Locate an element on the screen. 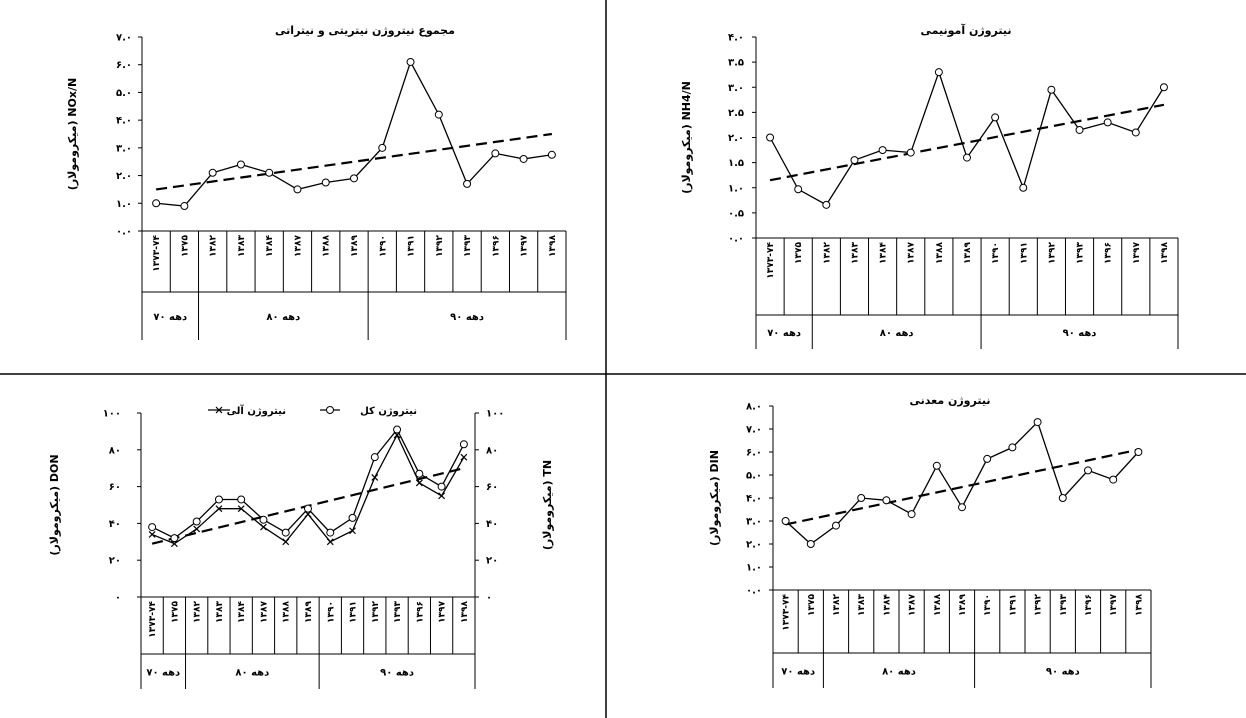  x-category-label: ۱۳۹۸ is located at coordinates (1165, 253).